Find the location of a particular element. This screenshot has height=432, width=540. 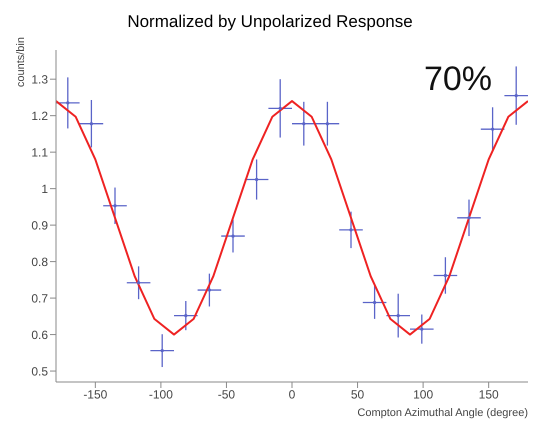

x-tick-label: 100 is located at coordinates (423, 395).